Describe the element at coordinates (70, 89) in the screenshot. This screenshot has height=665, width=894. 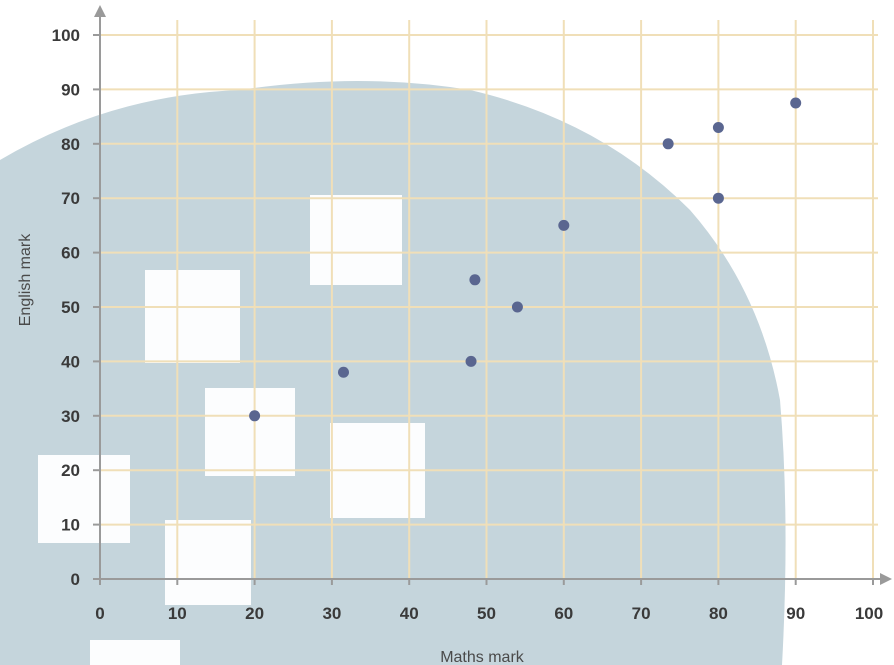
I see `y-tick-label: 90` at that location.